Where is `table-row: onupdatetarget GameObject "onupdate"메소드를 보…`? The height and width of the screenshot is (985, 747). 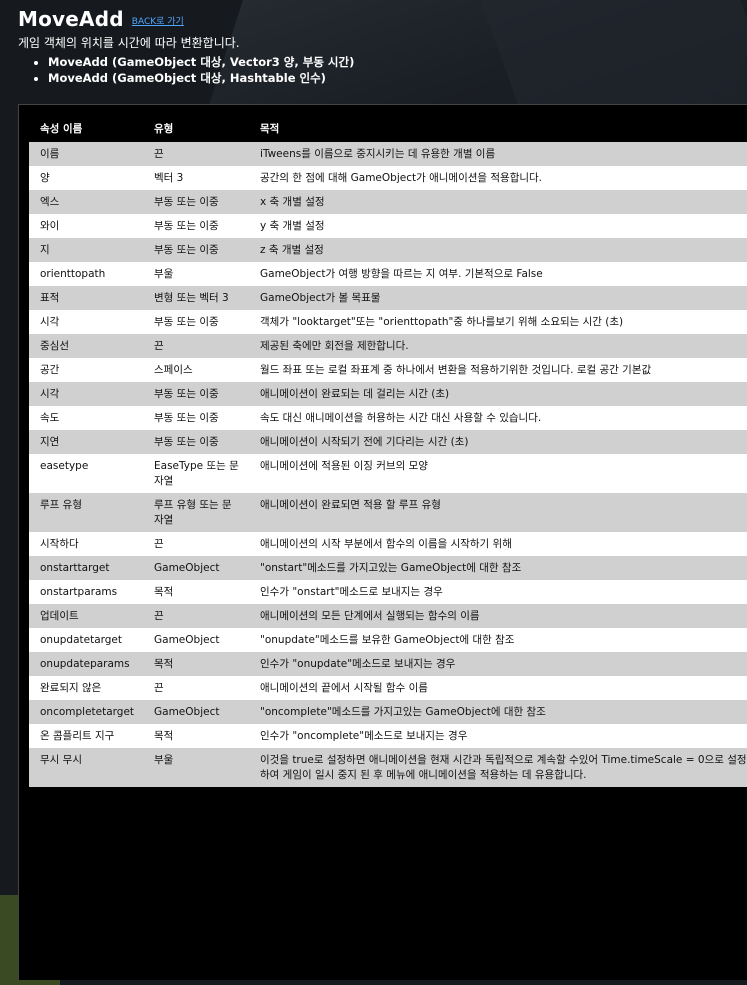
table-row: onupdatetarget GameObject "onupdate"메소드를 보… is located at coordinates (388, 640).